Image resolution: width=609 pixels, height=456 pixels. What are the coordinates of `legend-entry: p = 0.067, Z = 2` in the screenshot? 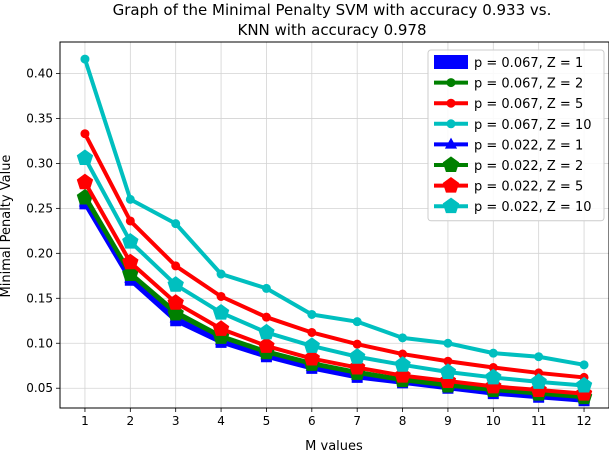 It's located at (508, 84).